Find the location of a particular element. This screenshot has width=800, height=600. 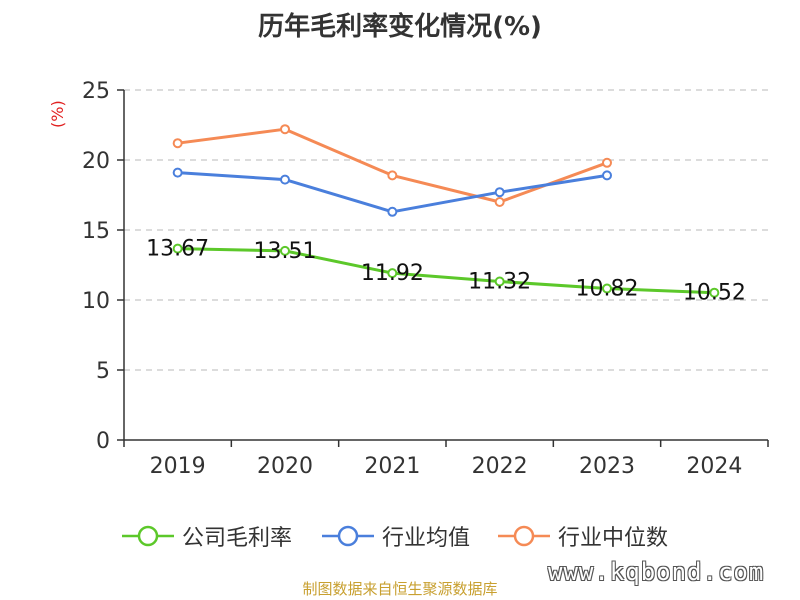

legend-item-company-margin: 公司毛利率 is located at coordinates (207, 536).